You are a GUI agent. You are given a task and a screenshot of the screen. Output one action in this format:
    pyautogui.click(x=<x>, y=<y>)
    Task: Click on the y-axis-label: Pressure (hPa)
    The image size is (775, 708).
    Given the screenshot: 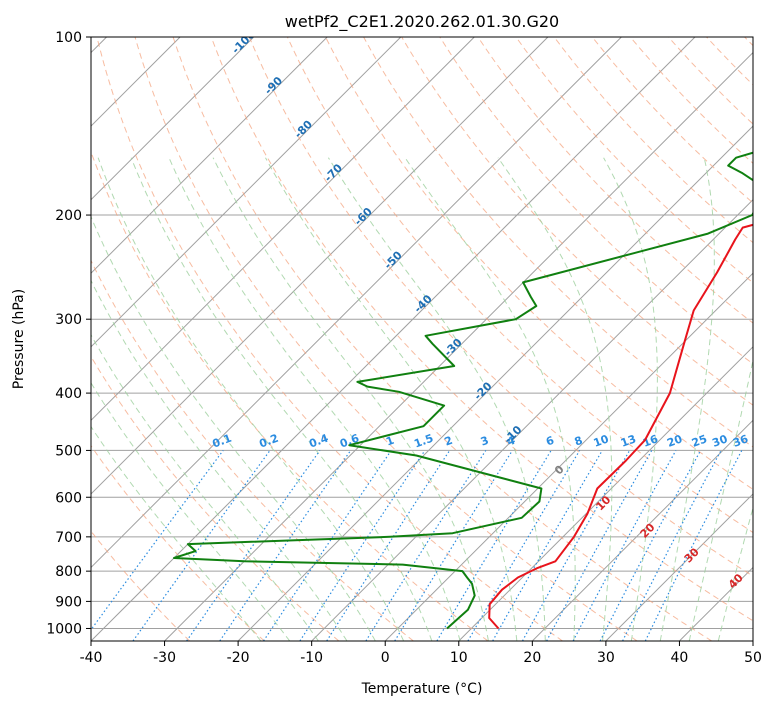 What is the action you would take?
    pyautogui.click(x=19, y=339)
    